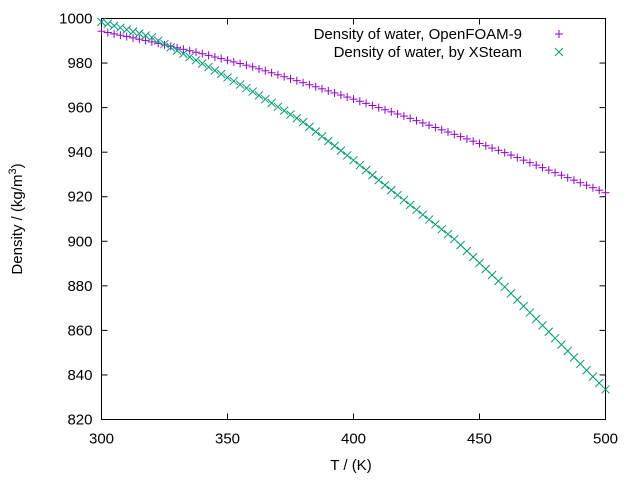 The height and width of the screenshot is (480, 640). I want to click on y-tick-label: 860, so click(79, 330).